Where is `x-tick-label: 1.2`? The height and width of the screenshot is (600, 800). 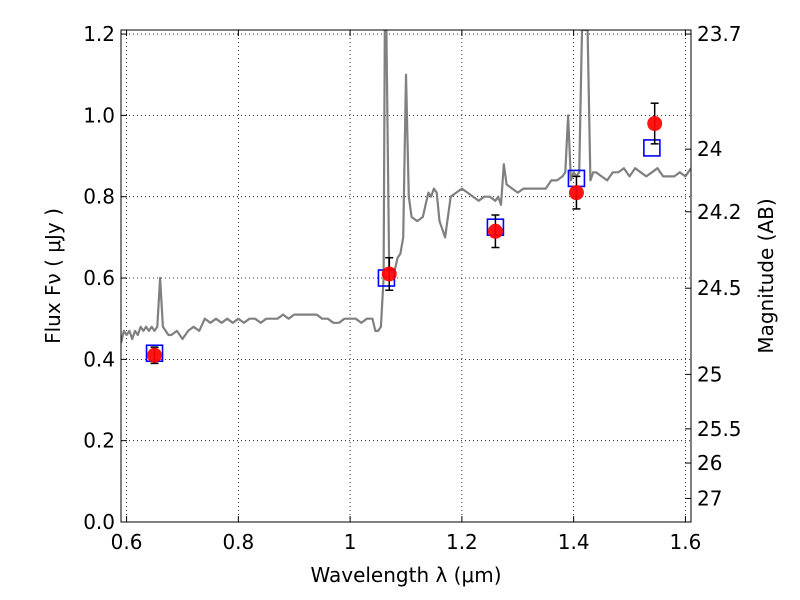
x-tick-label: 1.2 is located at coordinates (462, 542).